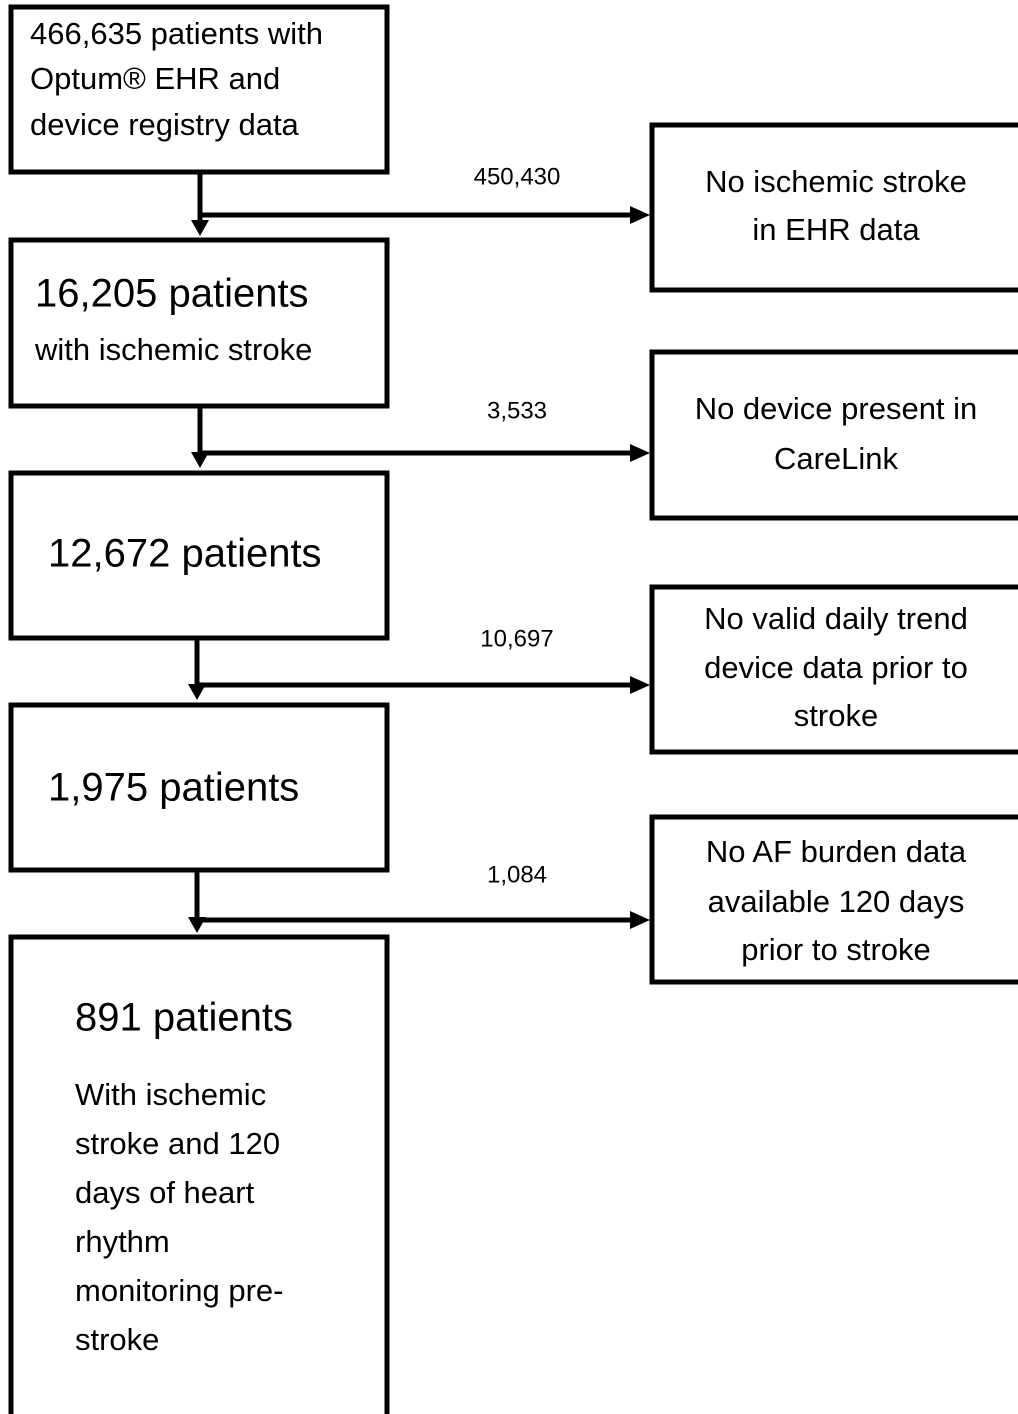 The height and width of the screenshot is (1414, 1018). What do you see at coordinates (836, 229) in the screenshot?
I see `exclusion-line: in EHR data` at bounding box center [836, 229].